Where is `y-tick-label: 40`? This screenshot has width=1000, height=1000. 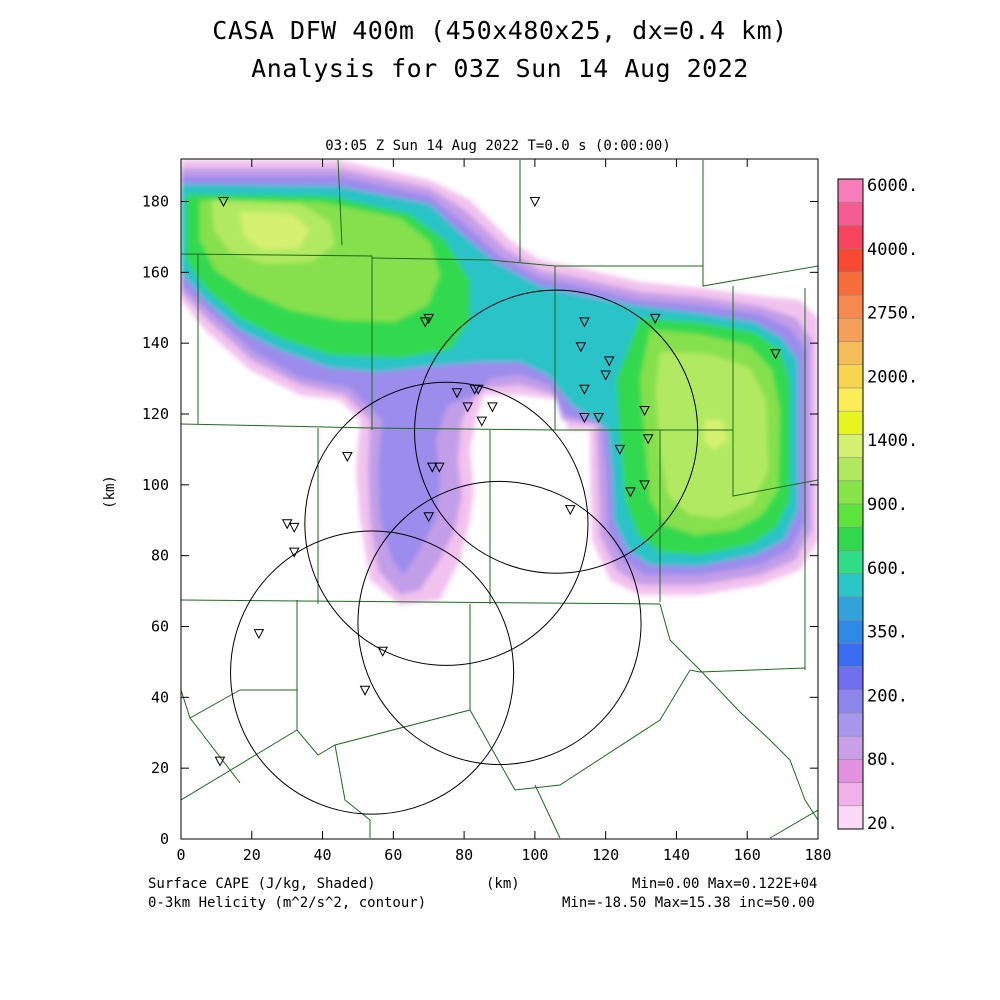
y-tick-label: 40 is located at coordinates (160, 697).